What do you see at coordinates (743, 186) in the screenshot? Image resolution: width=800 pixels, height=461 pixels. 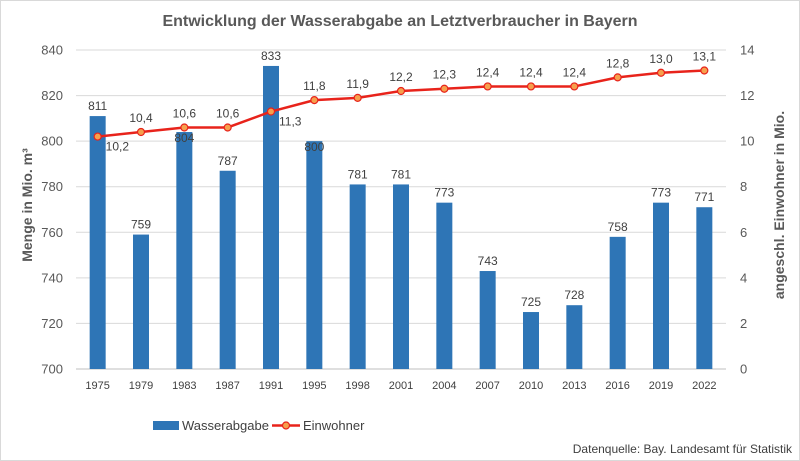 I see `y2-tick-label: 8` at bounding box center [743, 186].